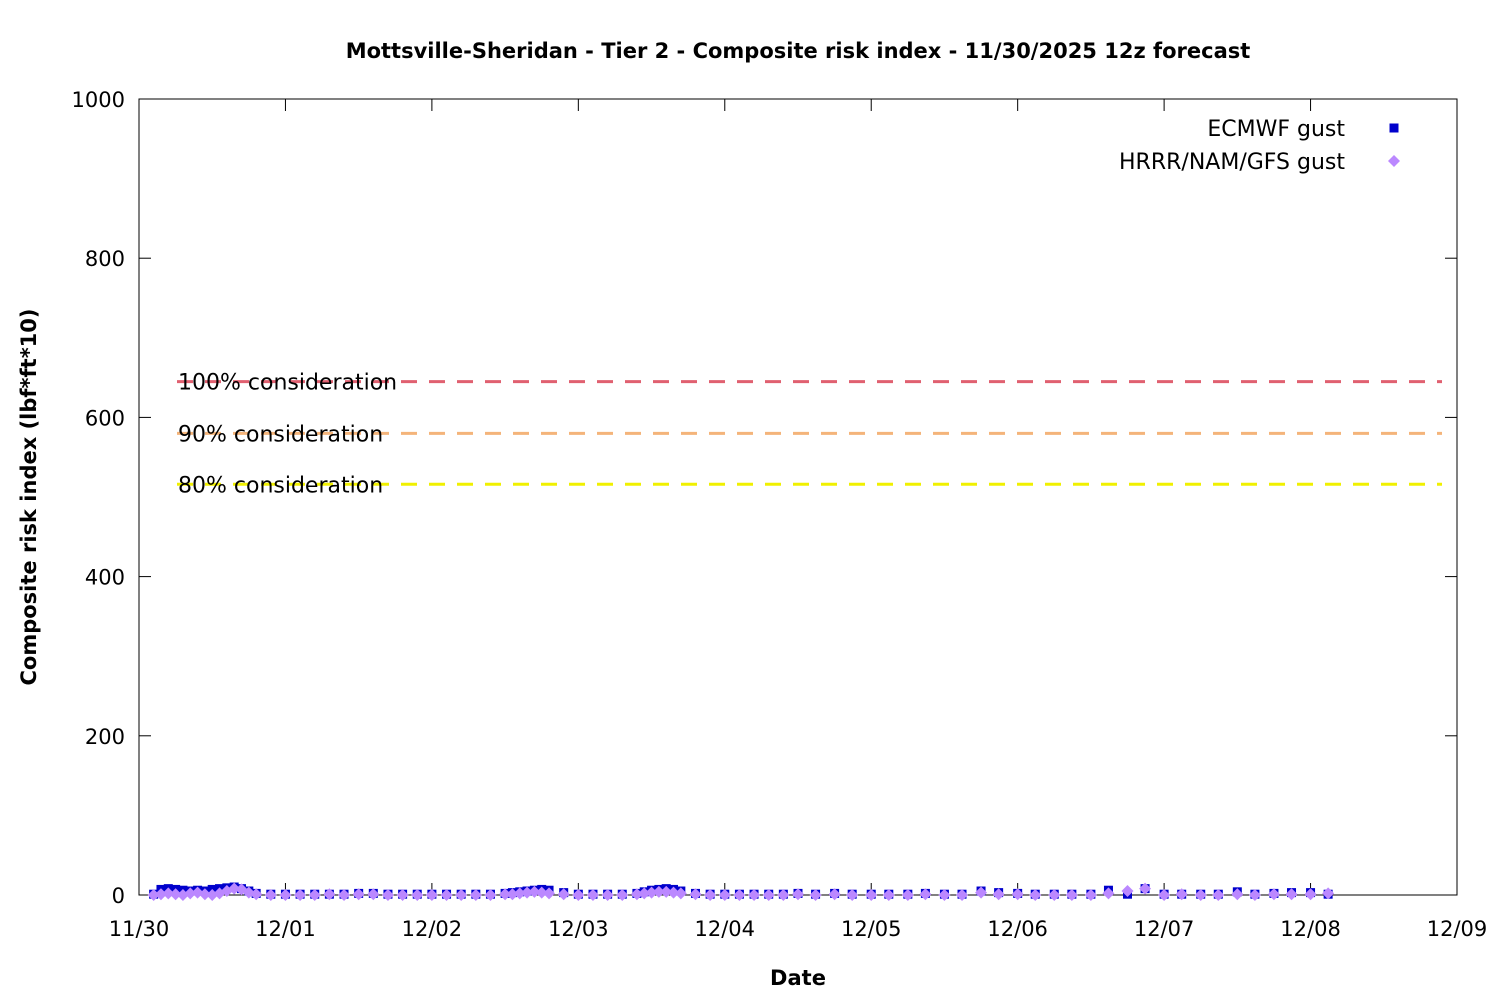 The height and width of the screenshot is (1000, 1500). I want to click on x-tick-label: 12/06, so click(1017, 929).